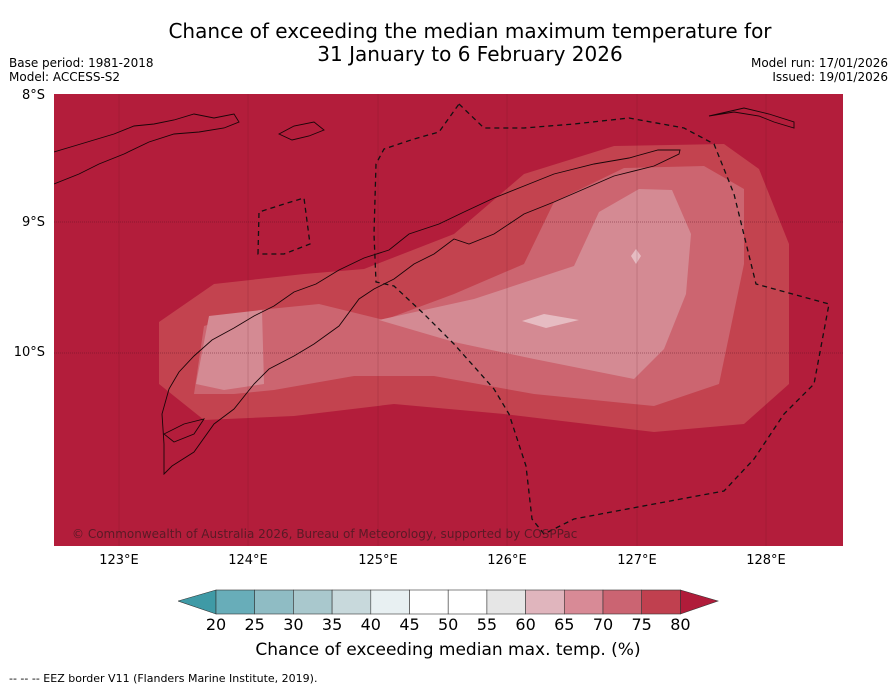  What do you see at coordinates (470, 54) in the screenshot?
I see `title-line-2: 31 January to 6 February 2026` at bounding box center [470, 54].